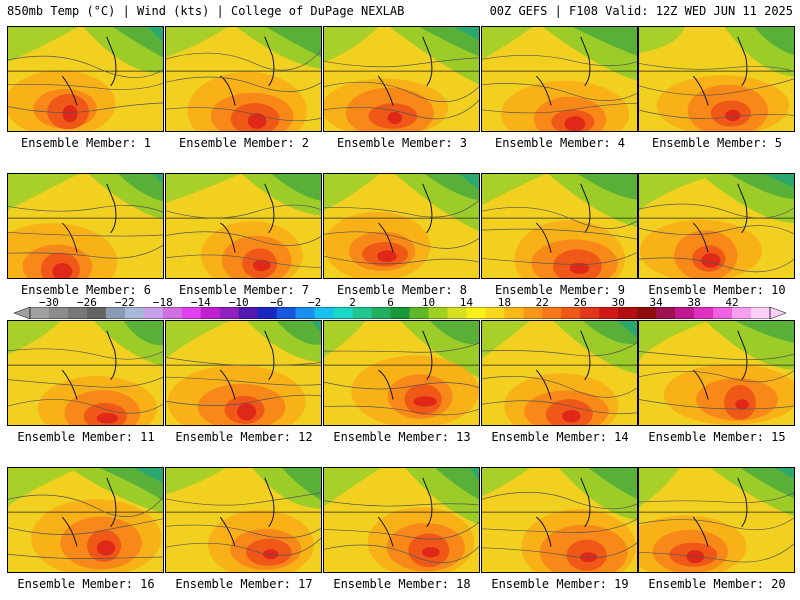 This screenshot has height=600, width=800. I want to click on ensemble-member-label: Ensemble Member: 14, so click(560, 437).